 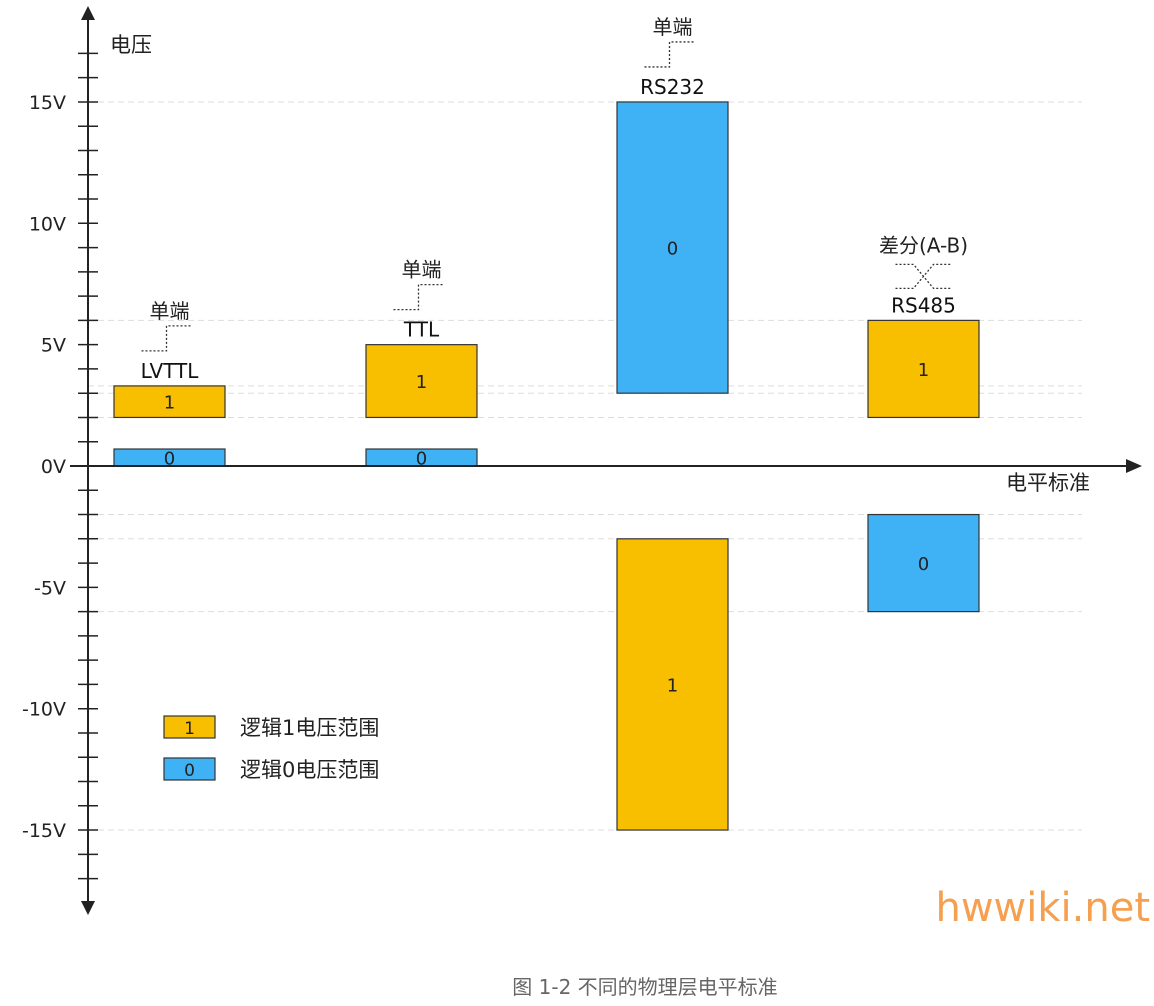 I want to click on differential-signal-icon, so click(x=923, y=276).